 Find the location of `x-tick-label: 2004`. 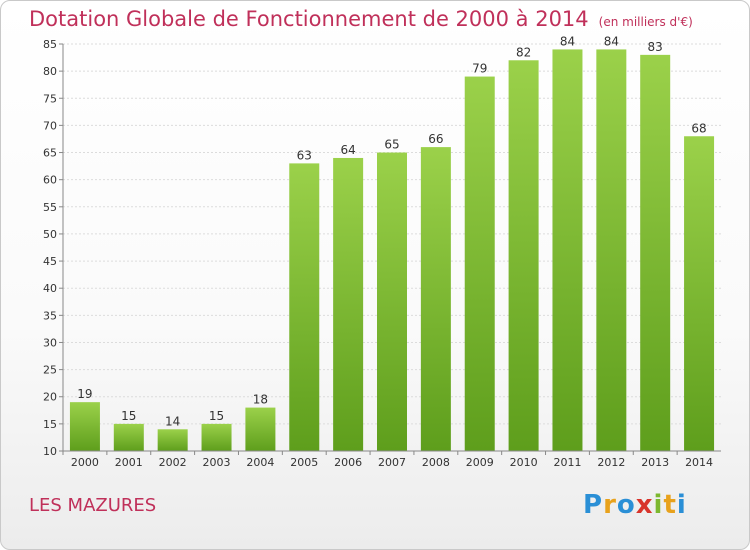

x-tick-label: 2004 is located at coordinates (260, 462).